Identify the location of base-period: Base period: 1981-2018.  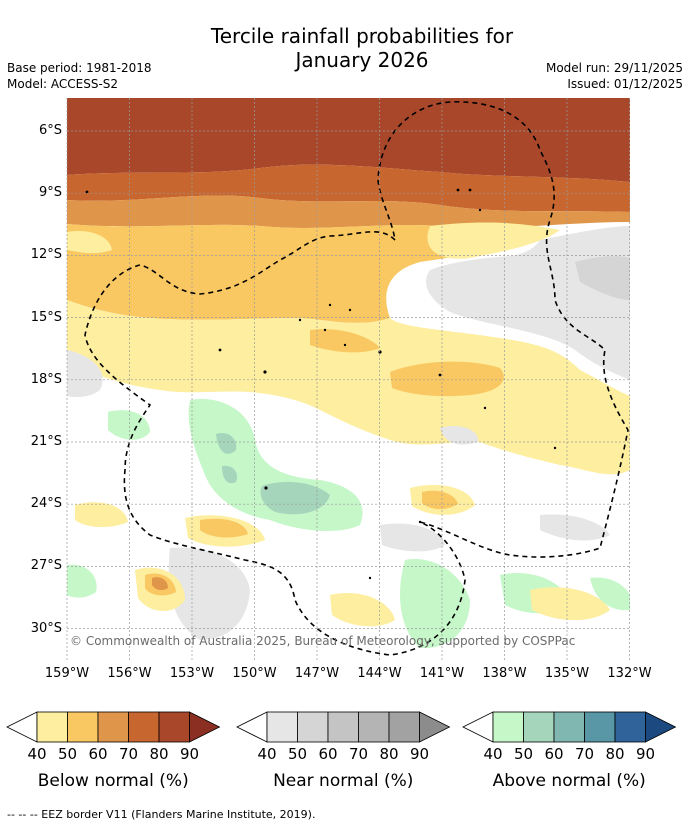
(79, 68).